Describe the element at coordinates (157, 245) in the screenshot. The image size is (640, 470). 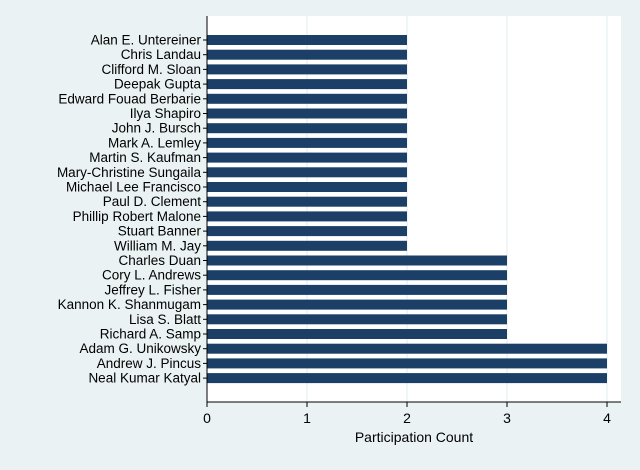
I see `category-label: William M. Jay` at that location.